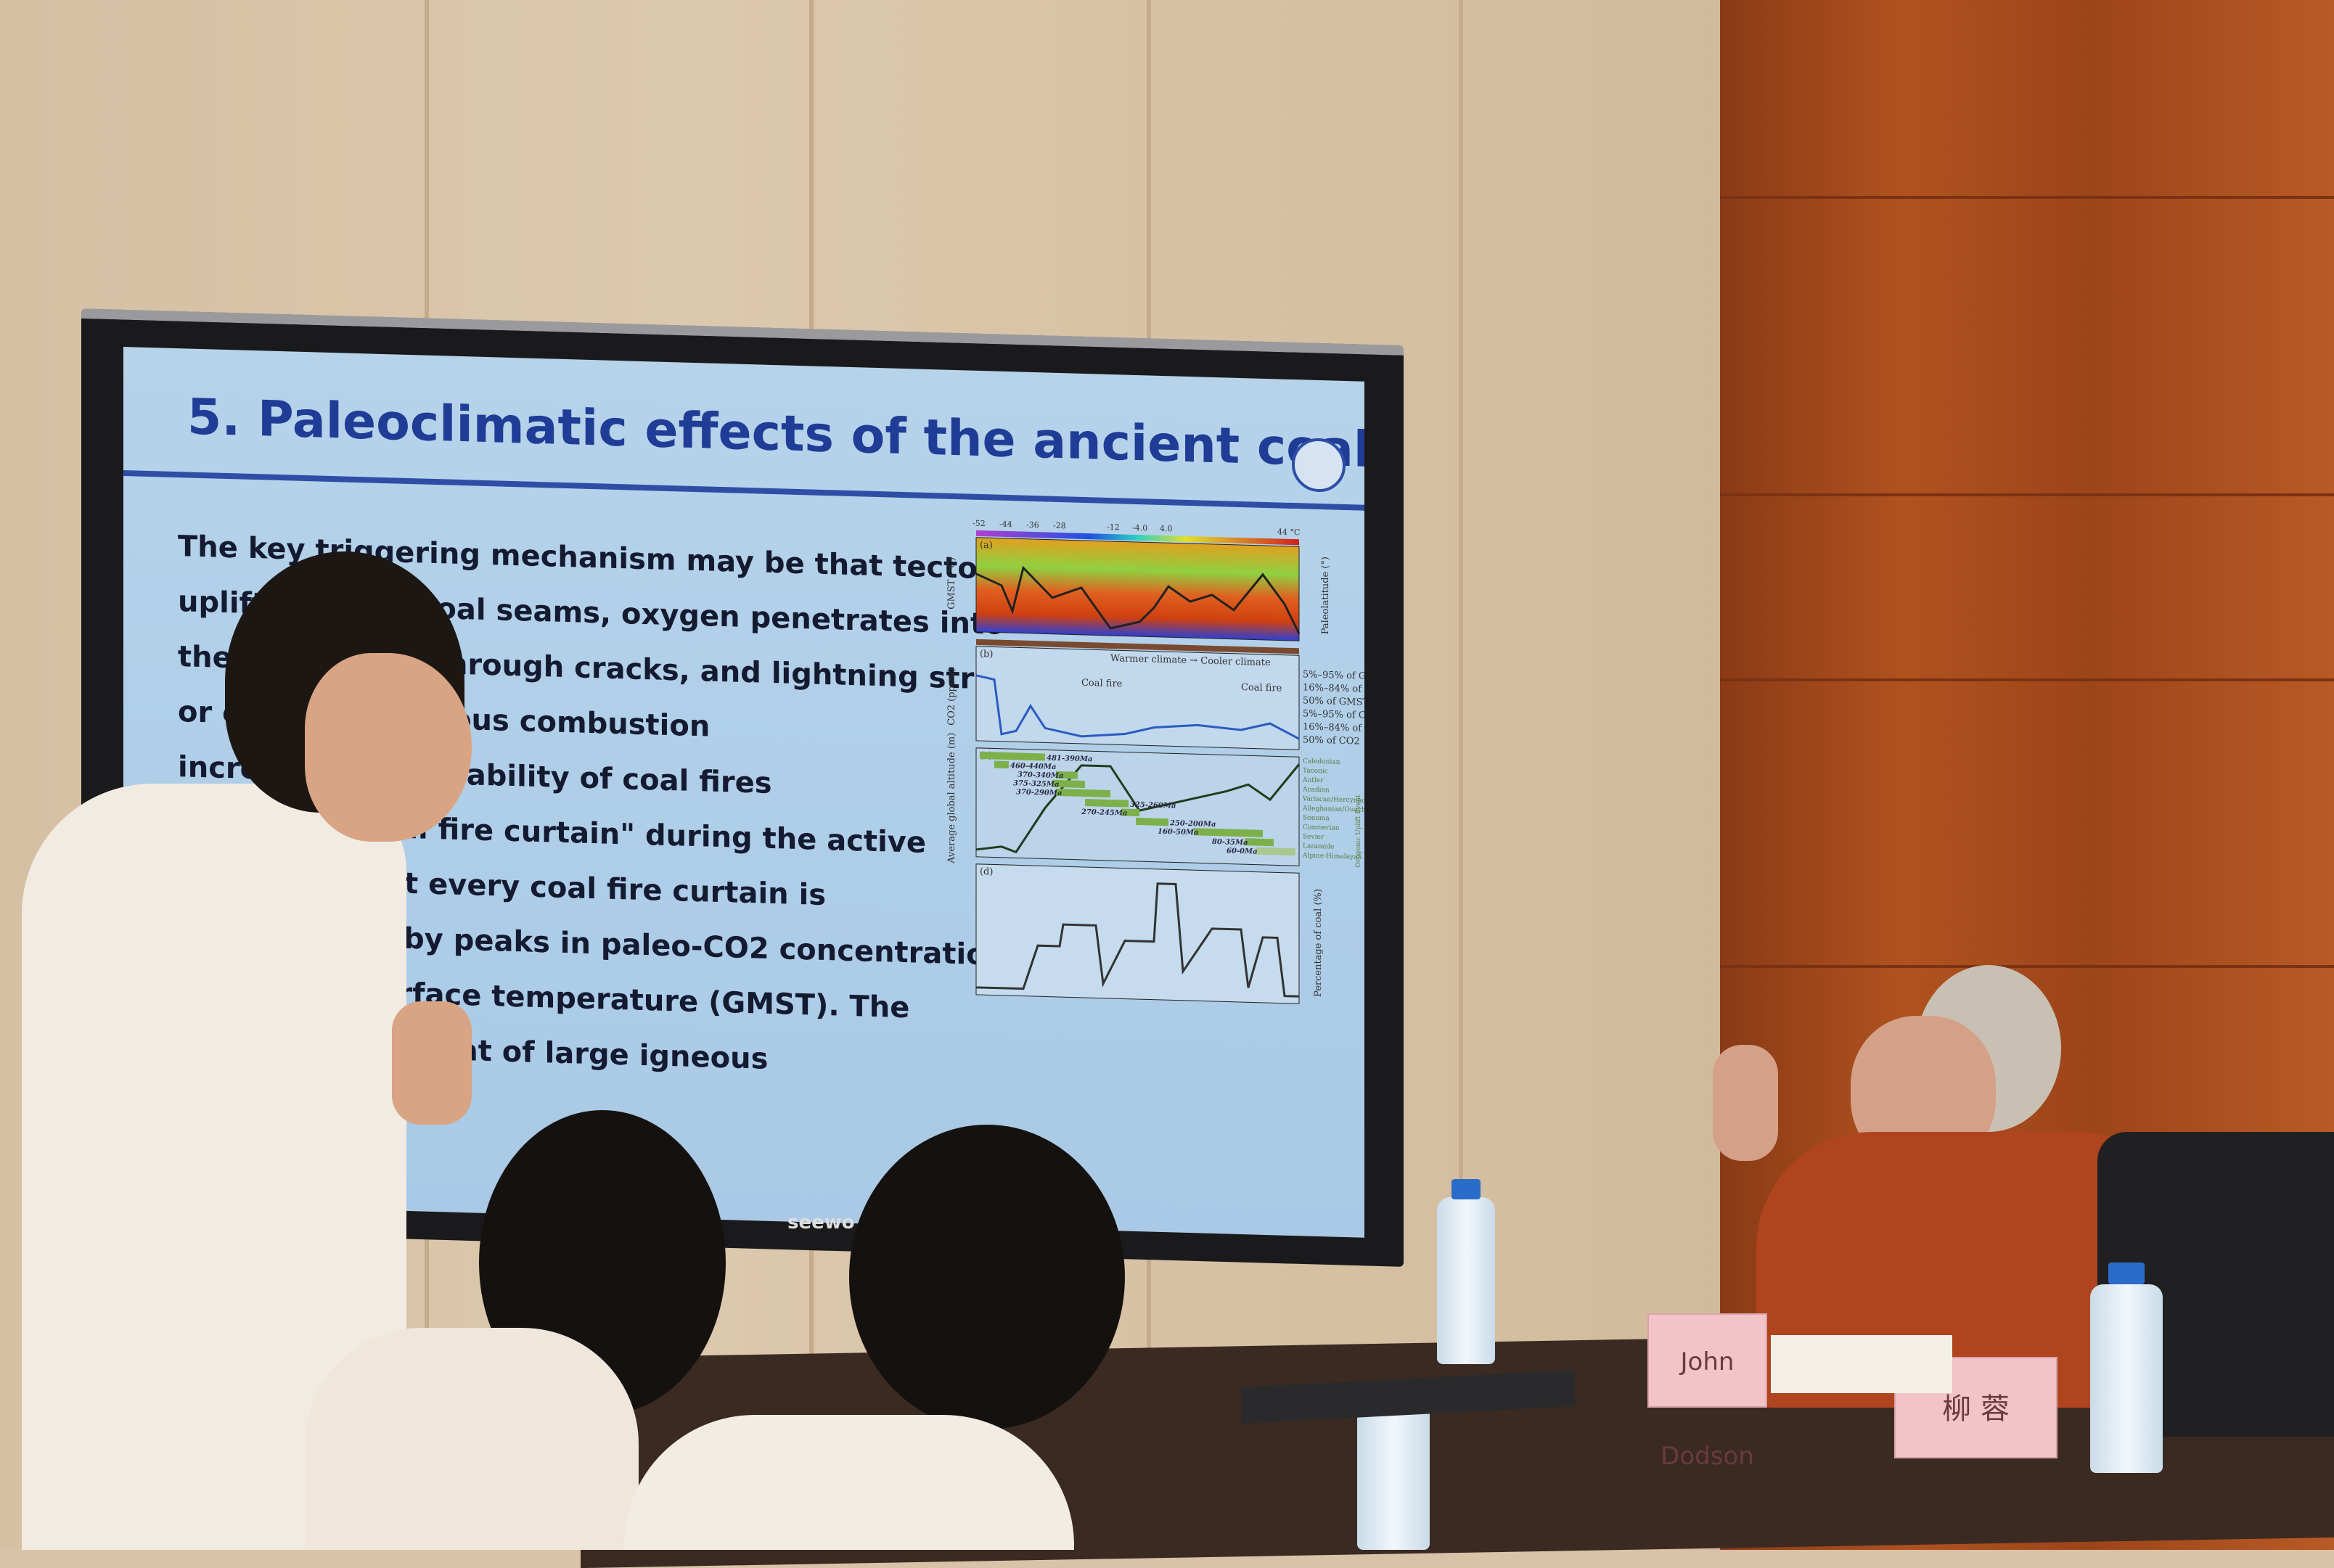 The height and width of the screenshot is (1568, 2334). I want to click on uplift-range: 375-325Ma, so click(1036, 784).